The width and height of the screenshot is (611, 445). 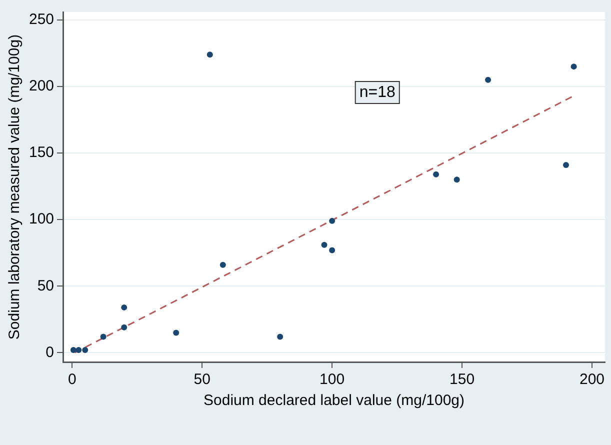 What do you see at coordinates (202, 379) in the screenshot?
I see `x-tick-label: 50` at bounding box center [202, 379].